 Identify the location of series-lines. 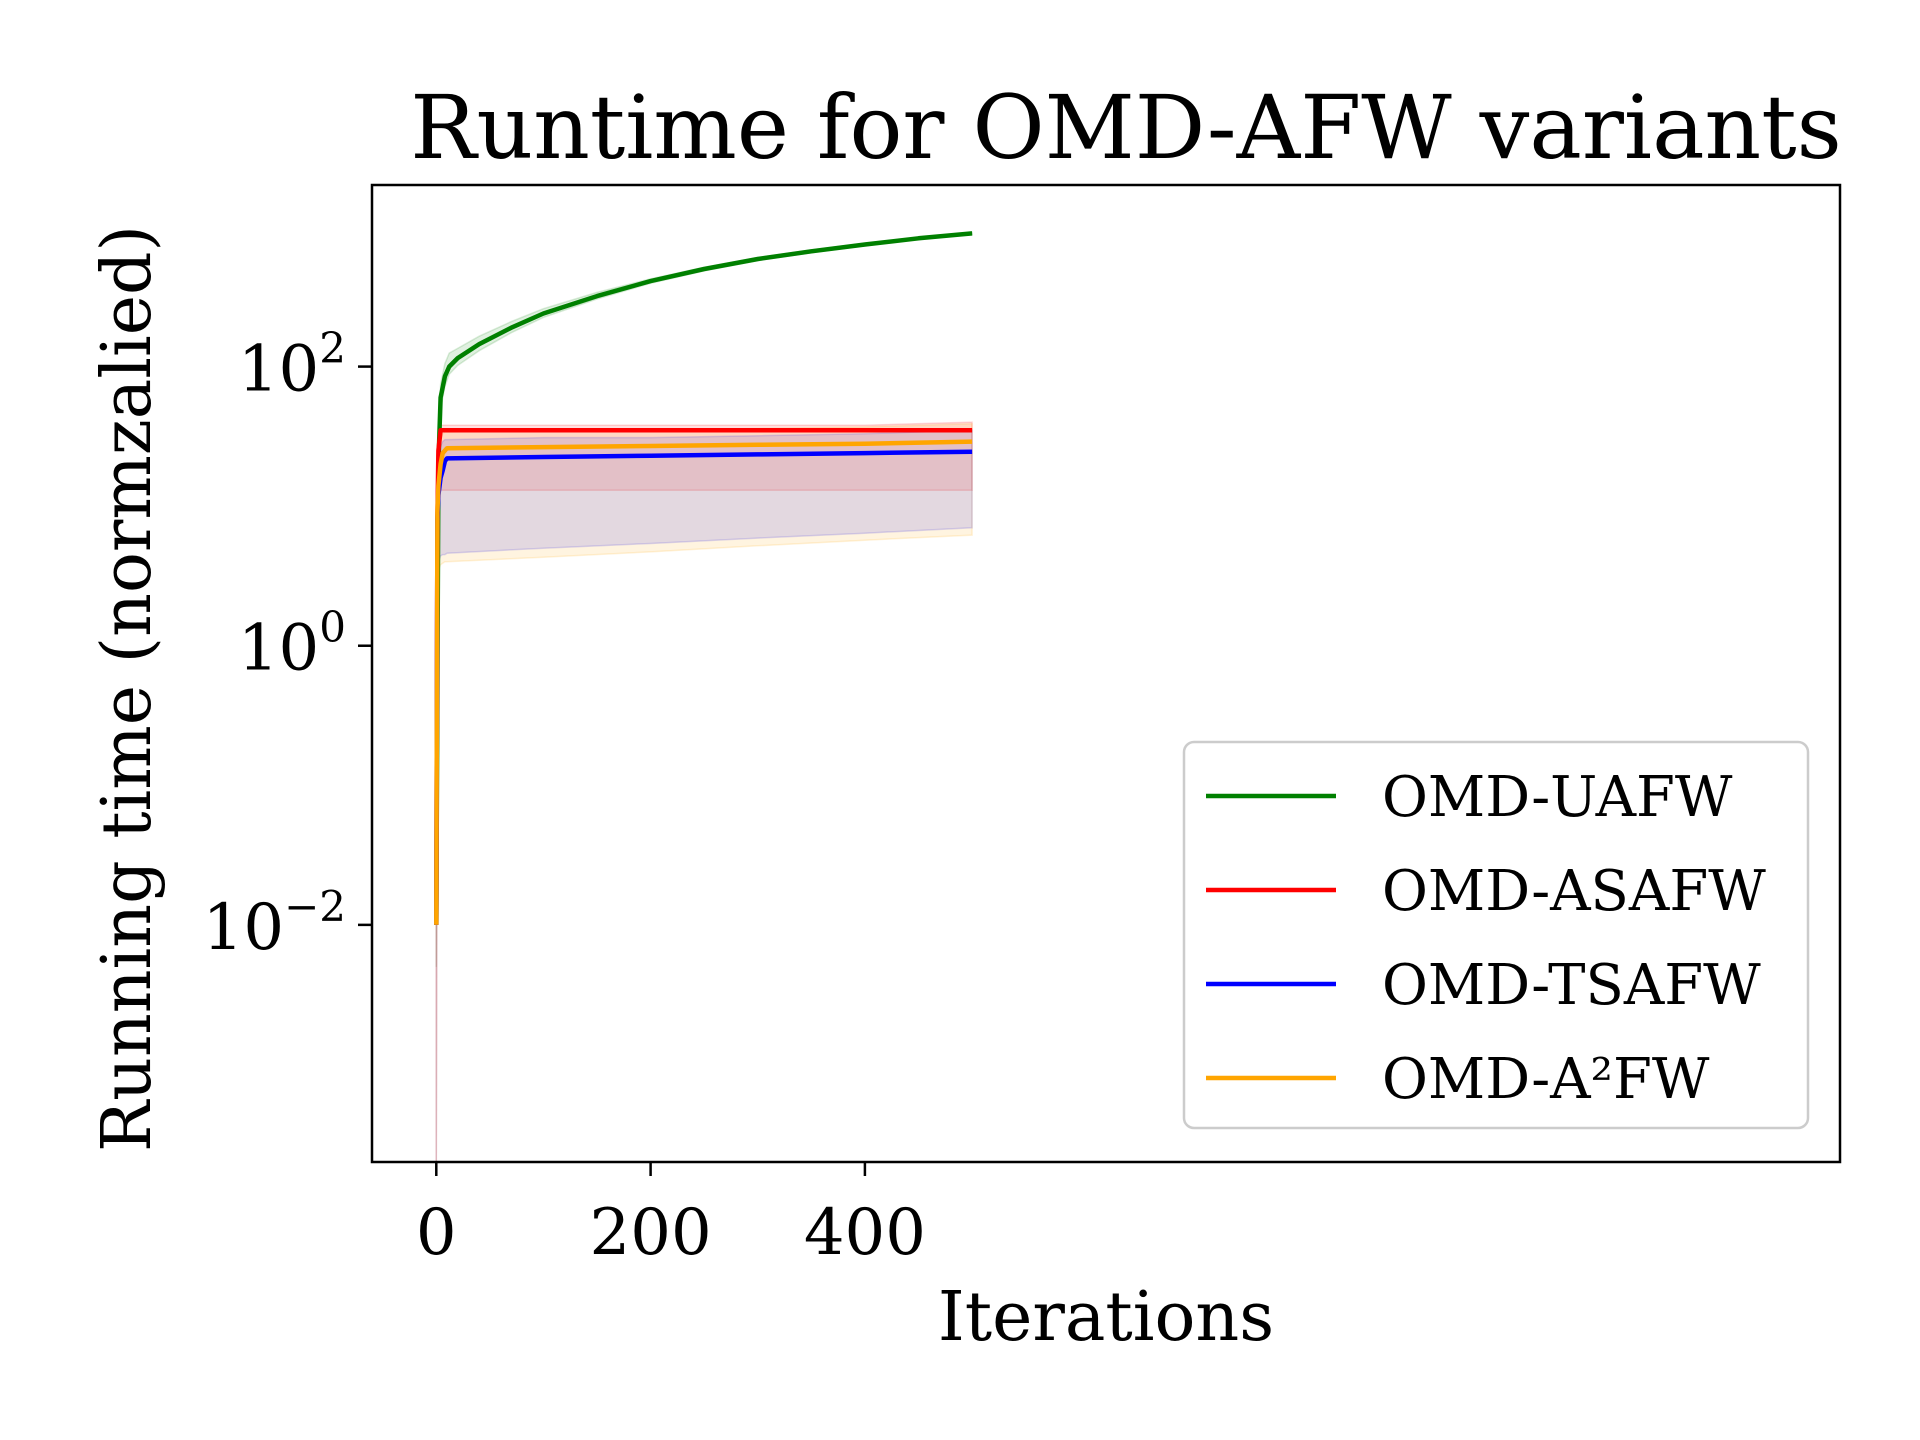
(703, 578).